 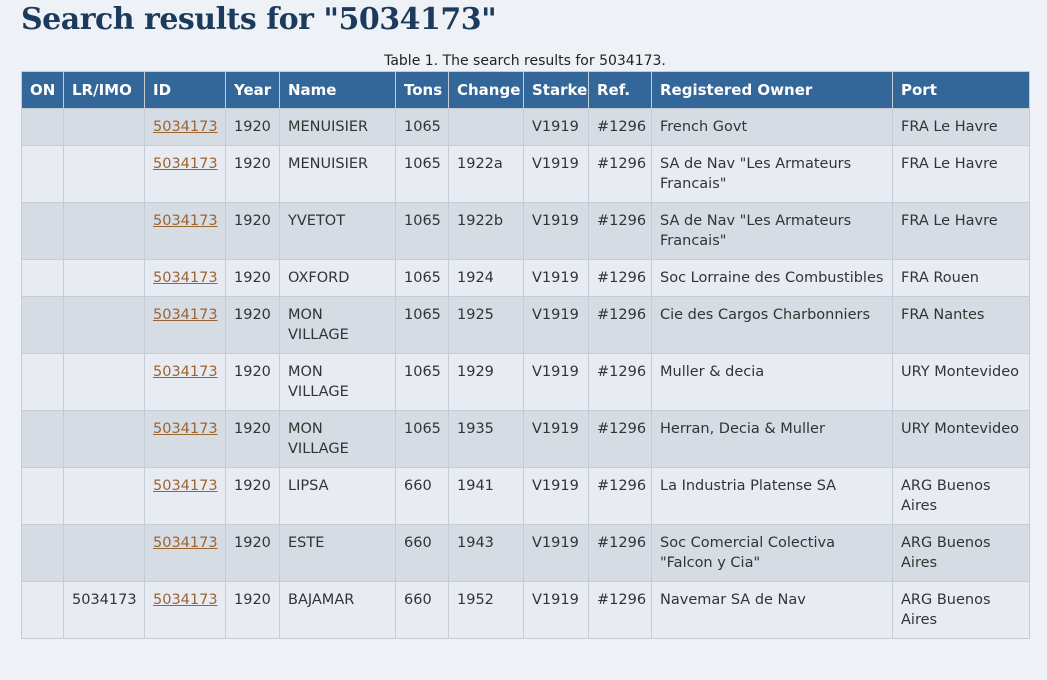 What do you see at coordinates (337, 610) in the screenshot?
I see `table-cell: BAJAMAR` at bounding box center [337, 610].